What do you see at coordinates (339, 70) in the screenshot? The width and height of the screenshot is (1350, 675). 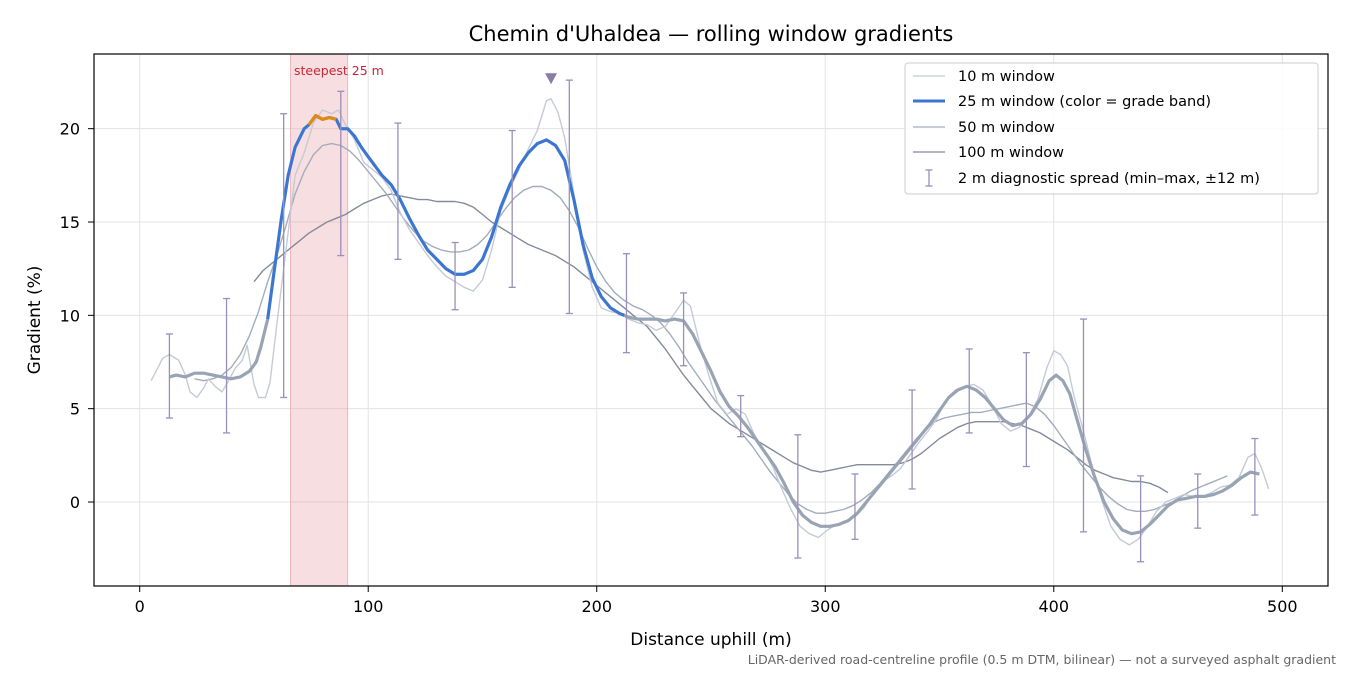 I see `steepest-band-label: steepest 25 m` at bounding box center [339, 70].